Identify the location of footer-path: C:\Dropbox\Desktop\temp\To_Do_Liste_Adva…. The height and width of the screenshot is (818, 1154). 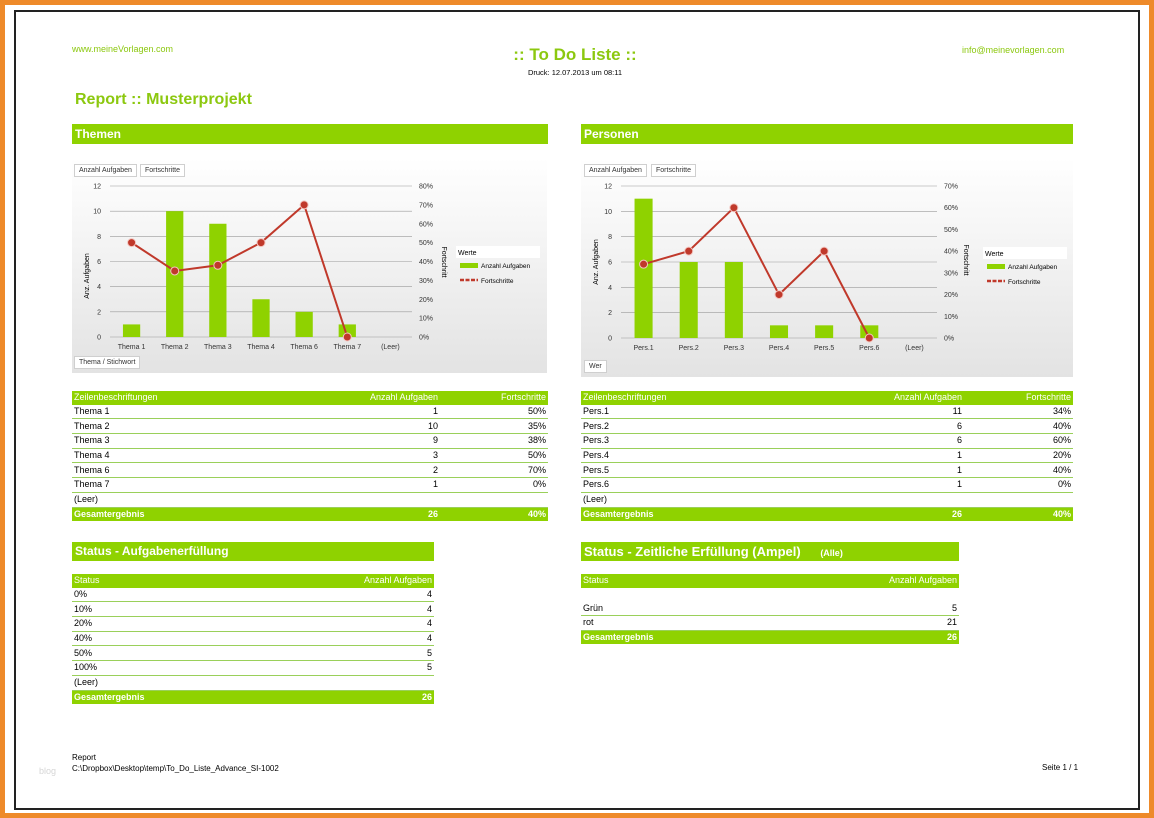
(175, 768).